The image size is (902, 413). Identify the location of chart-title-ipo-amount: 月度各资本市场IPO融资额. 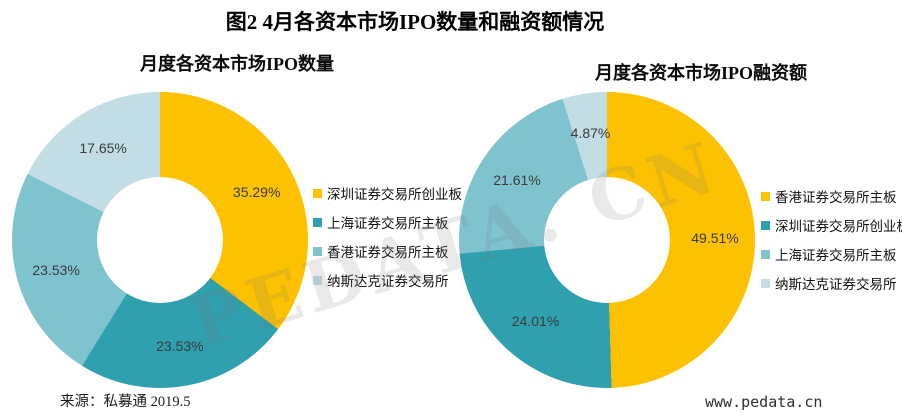
(701, 73).